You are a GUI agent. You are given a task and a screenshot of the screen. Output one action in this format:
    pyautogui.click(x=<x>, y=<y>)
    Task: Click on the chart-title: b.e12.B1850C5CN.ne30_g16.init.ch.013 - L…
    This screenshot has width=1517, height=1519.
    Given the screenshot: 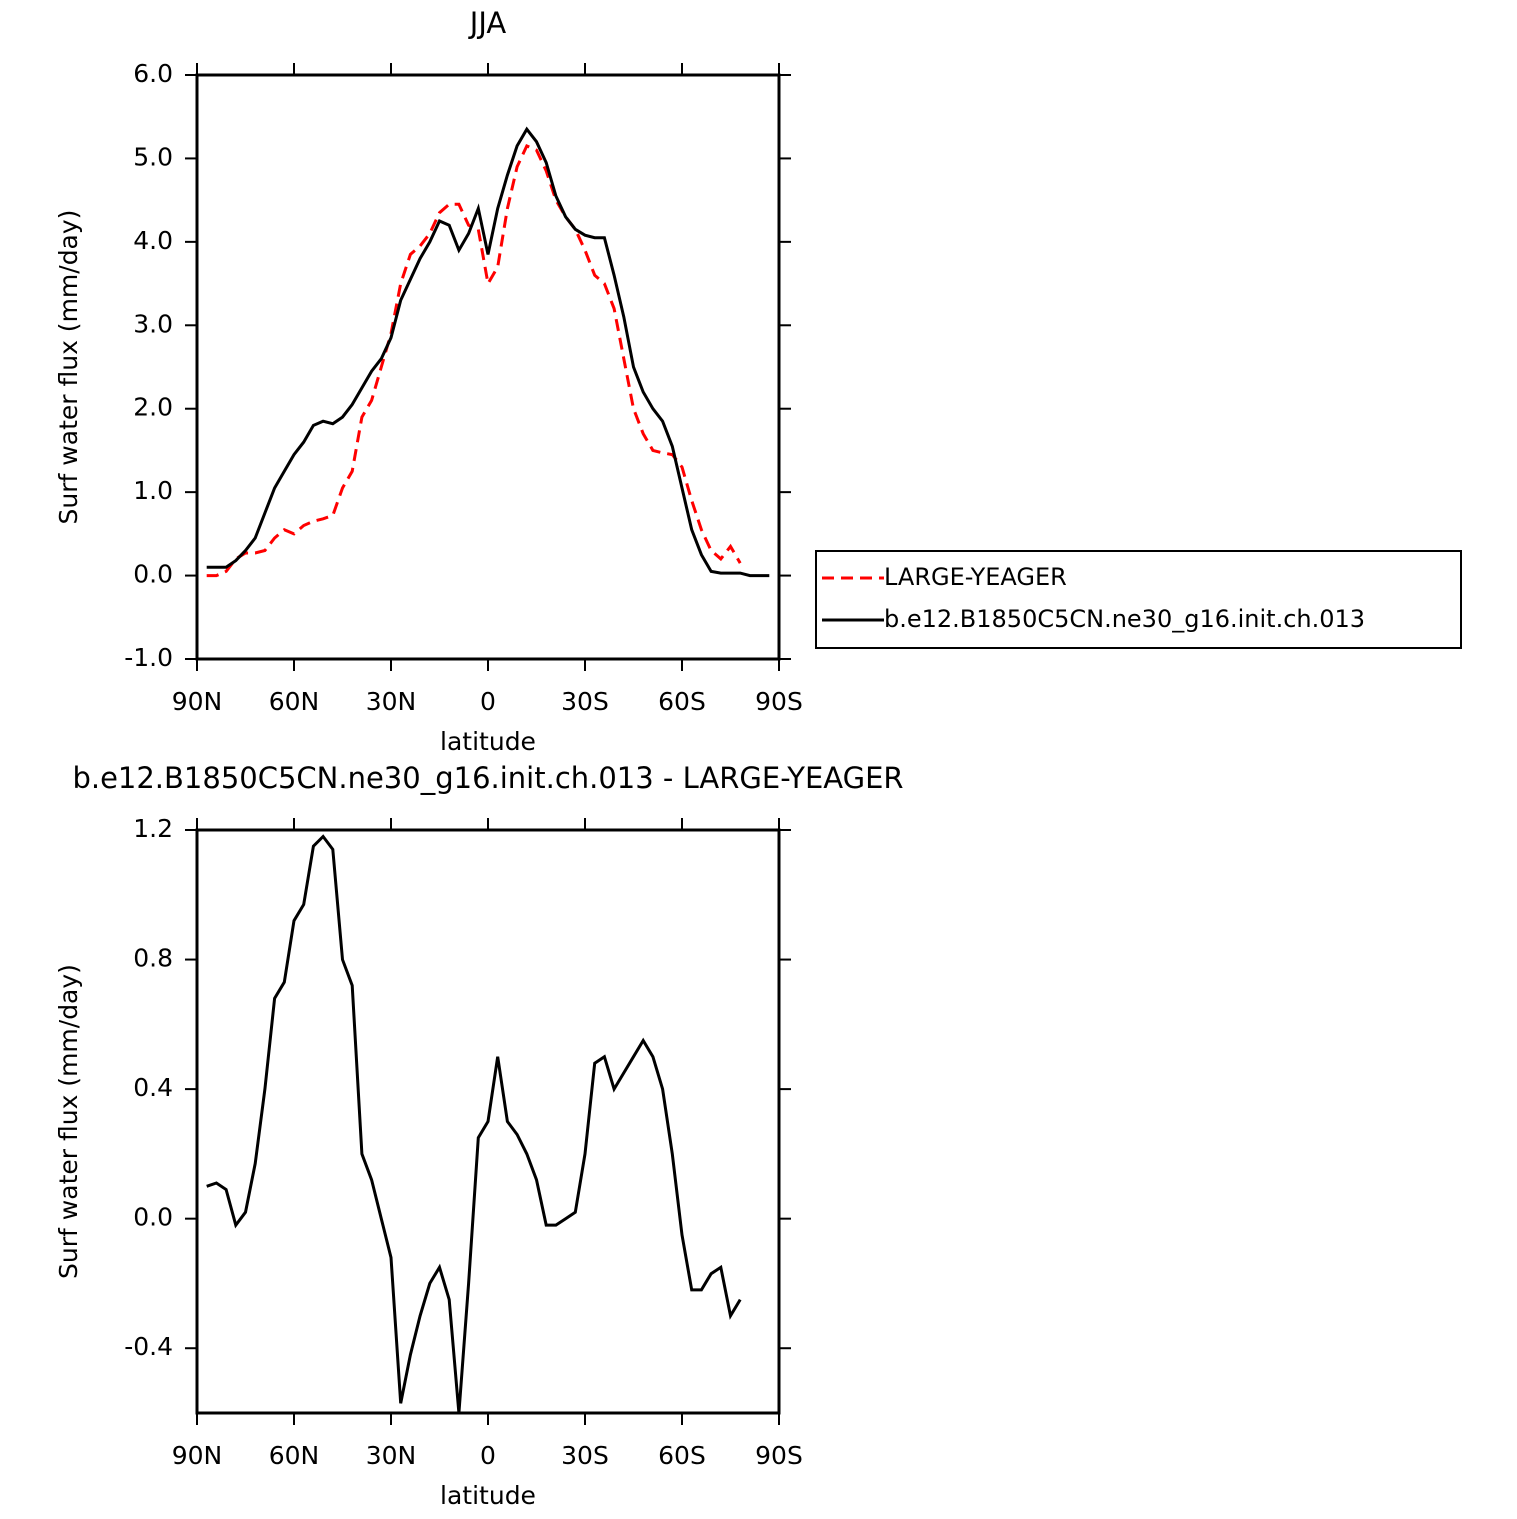 What is the action you would take?
    pyautogui.click(x=487, y=778)
    